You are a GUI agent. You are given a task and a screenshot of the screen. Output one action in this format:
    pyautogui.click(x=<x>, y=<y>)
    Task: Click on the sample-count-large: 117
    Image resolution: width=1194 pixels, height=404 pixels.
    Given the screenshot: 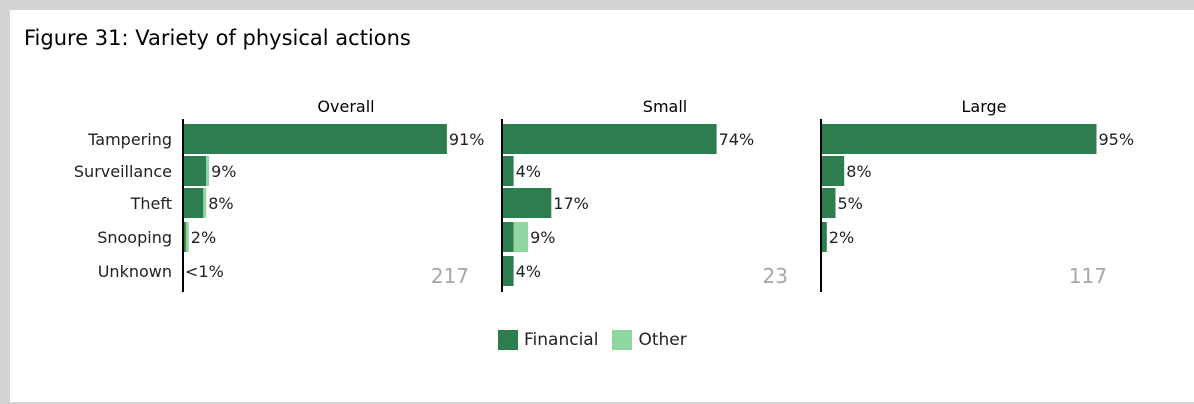 What is the action you would take?
    pyautogui.click(x=1088, y=276)
    